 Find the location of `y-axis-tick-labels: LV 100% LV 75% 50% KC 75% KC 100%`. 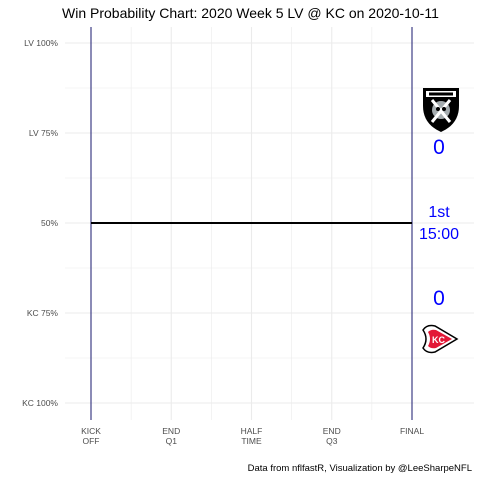

y-axis-tick-labels: LV 100% LV 75% 50% KC 75% KC 100% is located at coordinates (40, 223).